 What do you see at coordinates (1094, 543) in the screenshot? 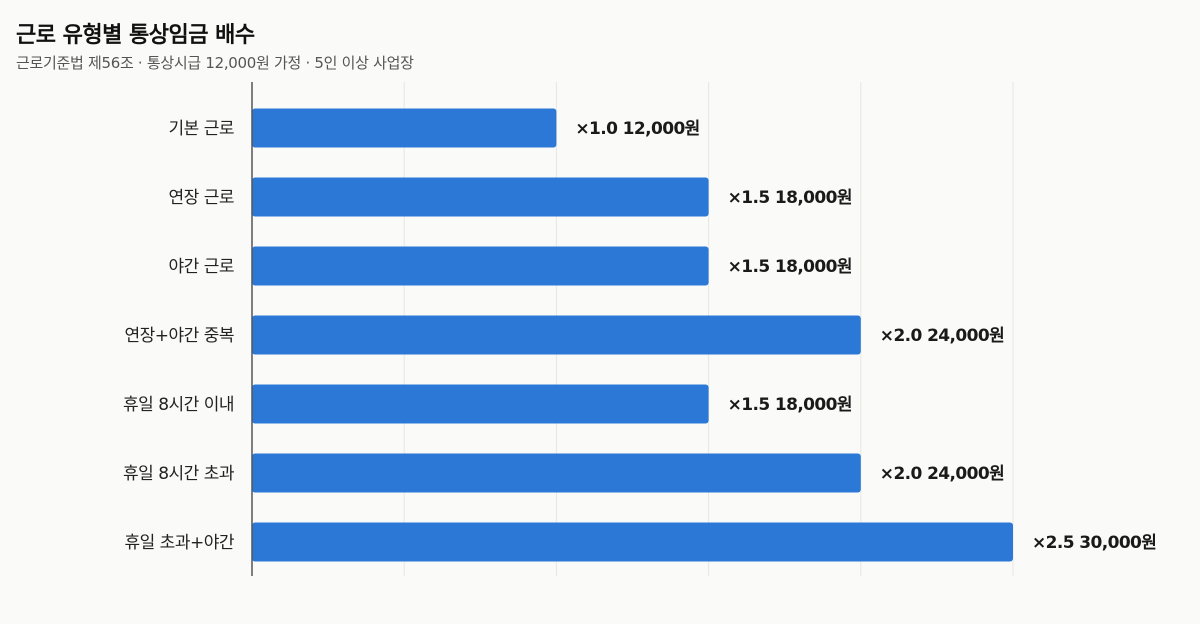
I see `data-label: ×2.5 30,000원` at bounding box center [1094, 543].